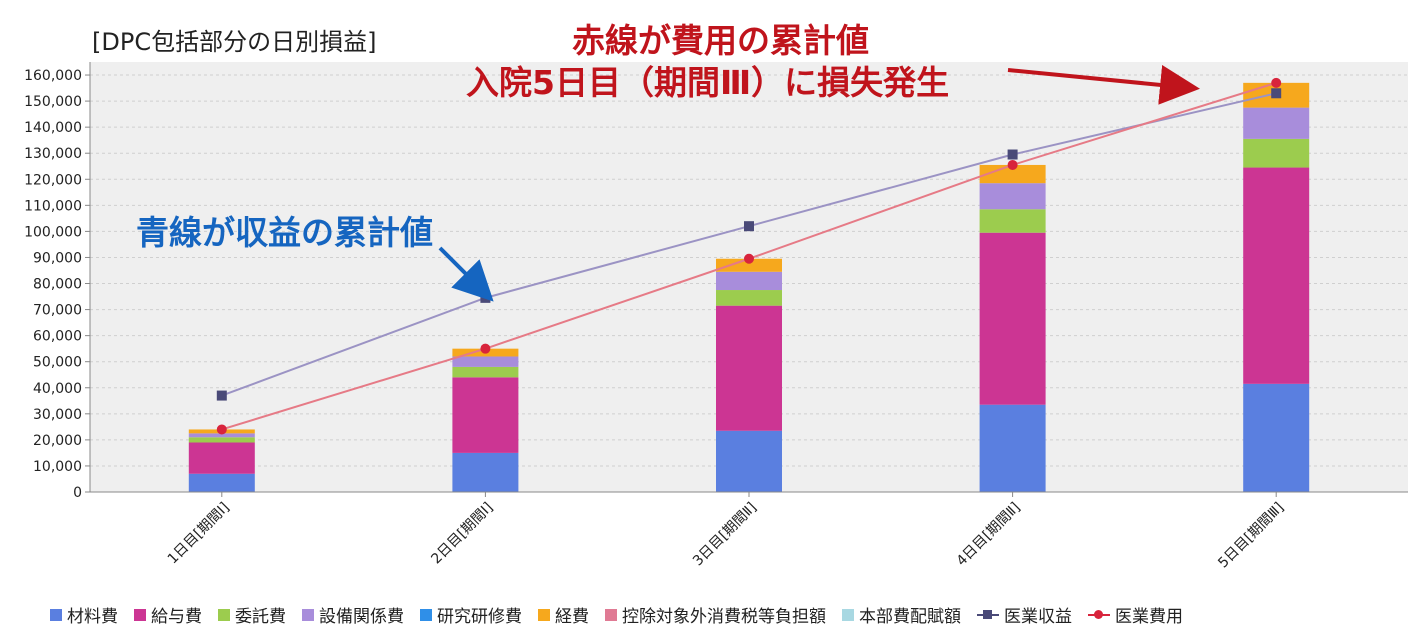  I want to click on legend-item: 材料費, so click(84, 614).